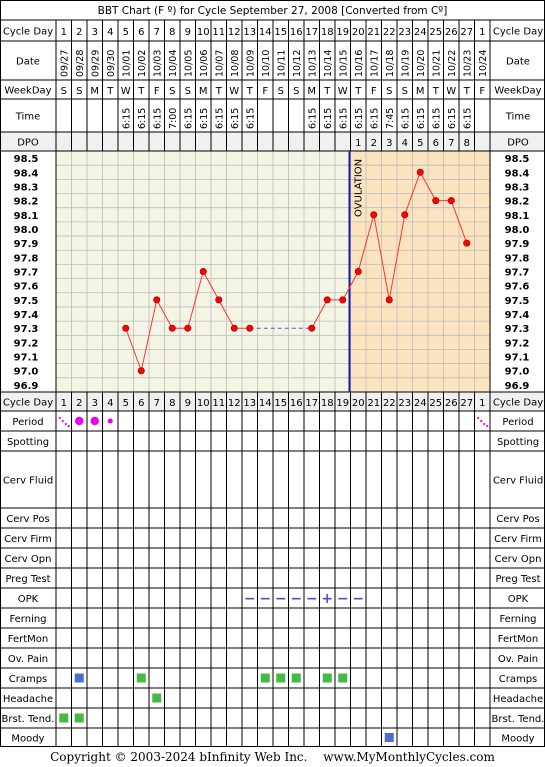 This screenshot has width=545, height=767. What do you see at coordinates (265, 403) in the screenshot?
I see `cycle-day-number-bottom: 14` at bounding box center [265, 403].